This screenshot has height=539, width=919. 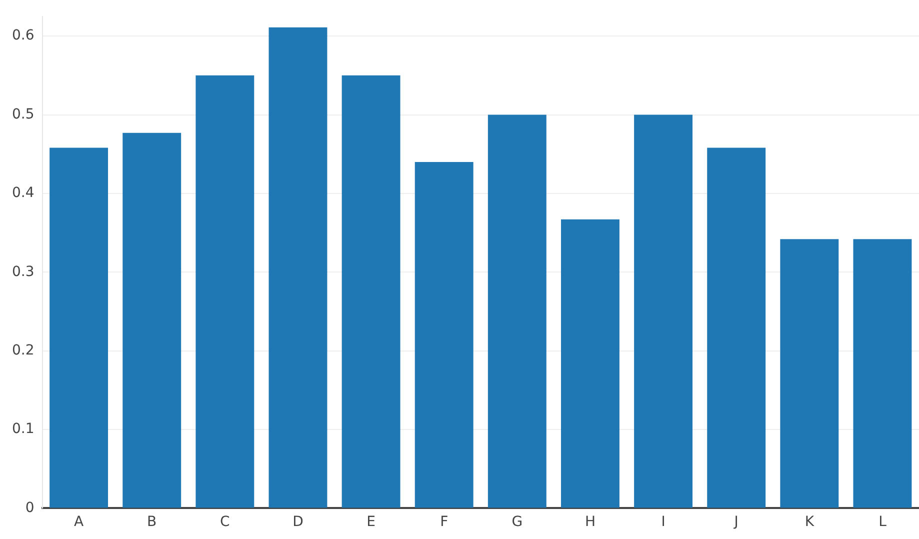 I want to click on x-tick-label: I, so click(x=663, y=522).